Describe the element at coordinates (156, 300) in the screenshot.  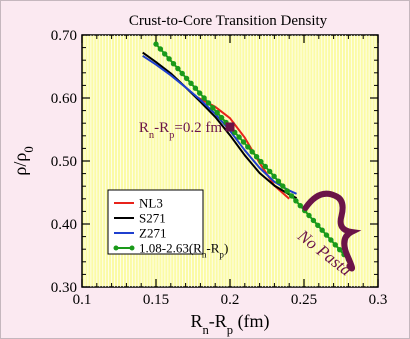
I see `x-tick-label: 0.15` at that location.